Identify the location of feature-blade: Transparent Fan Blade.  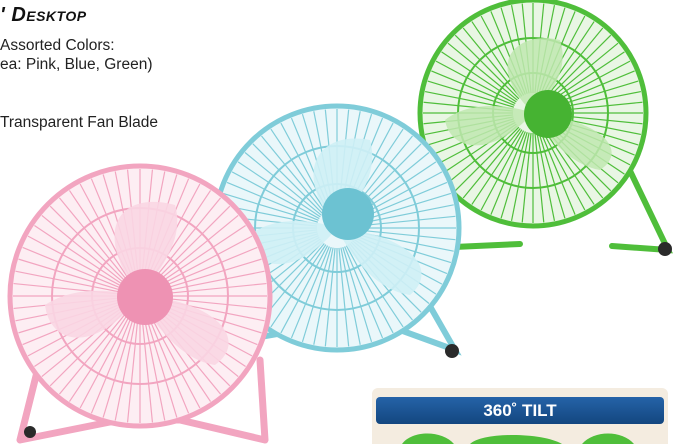
(79, 122).